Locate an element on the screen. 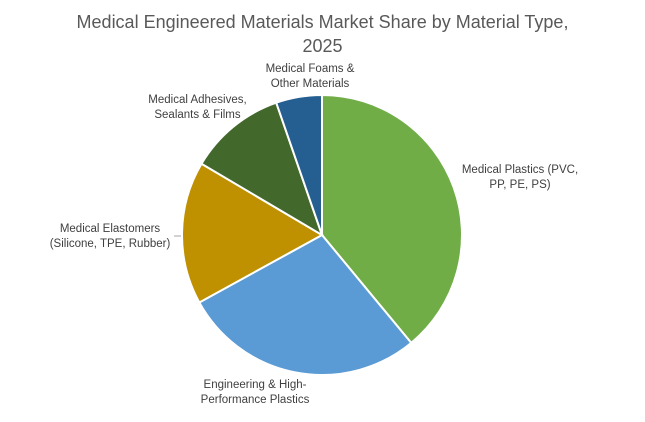  slice-label: Medical Plastics (PVC, PP, PE, PS) is located at coordinates (520, 177).